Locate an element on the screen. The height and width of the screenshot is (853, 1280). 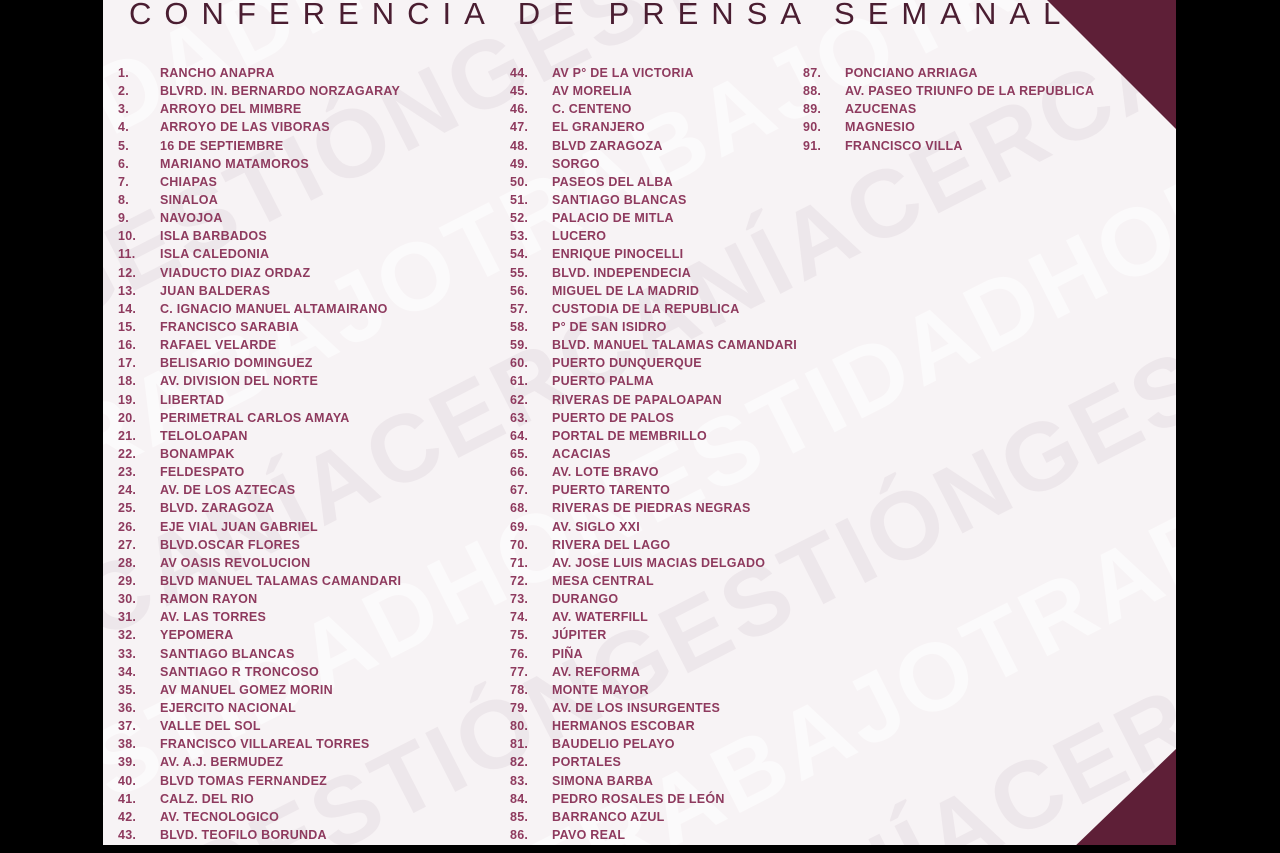
list-item: 42. AV. TECNOLOGICO is located at coordinates (259, 817).